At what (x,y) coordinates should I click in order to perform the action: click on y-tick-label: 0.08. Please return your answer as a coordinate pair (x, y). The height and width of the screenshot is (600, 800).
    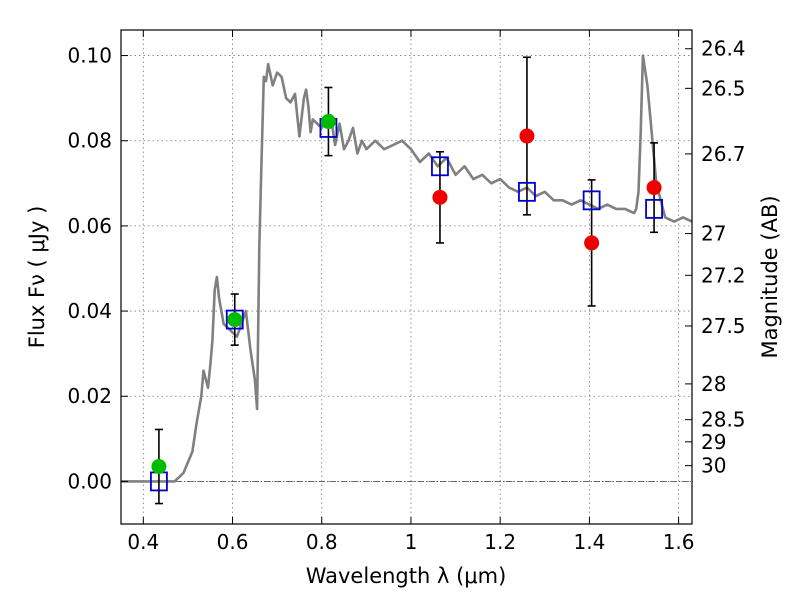
    Looking at the image, I should click on (89, 141).